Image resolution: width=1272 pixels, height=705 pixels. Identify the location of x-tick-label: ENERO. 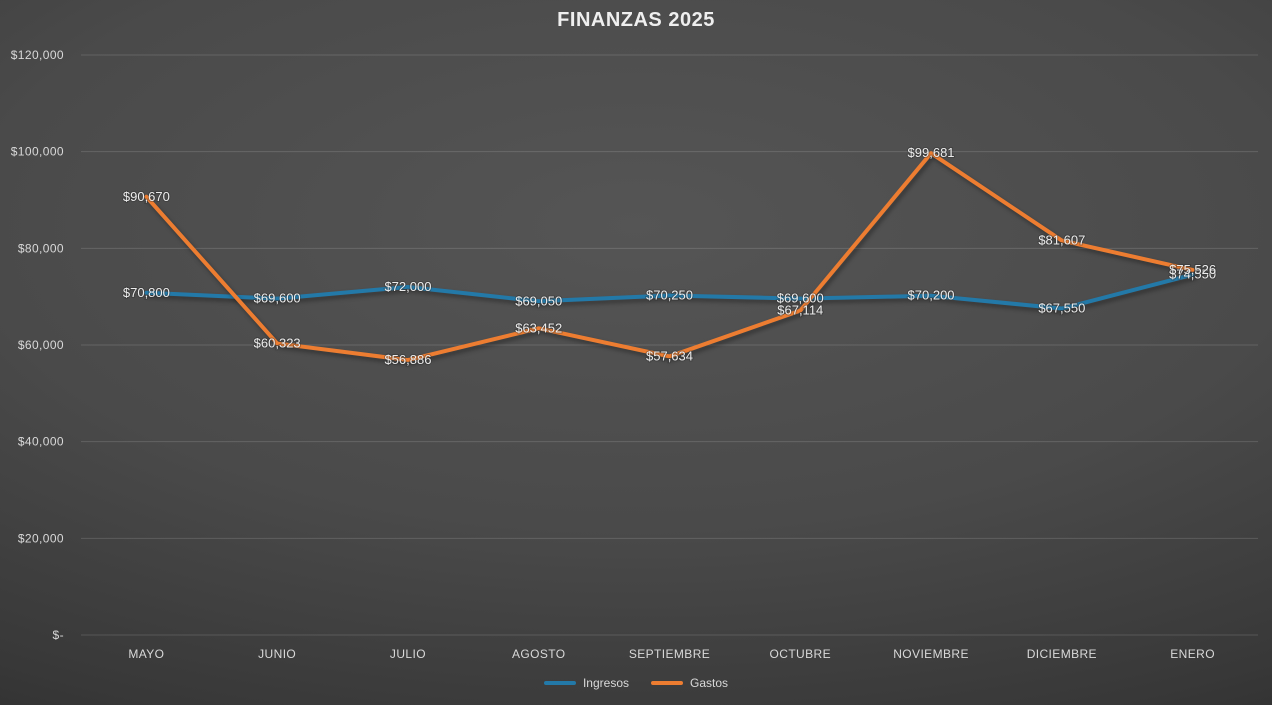
(1192, 654).